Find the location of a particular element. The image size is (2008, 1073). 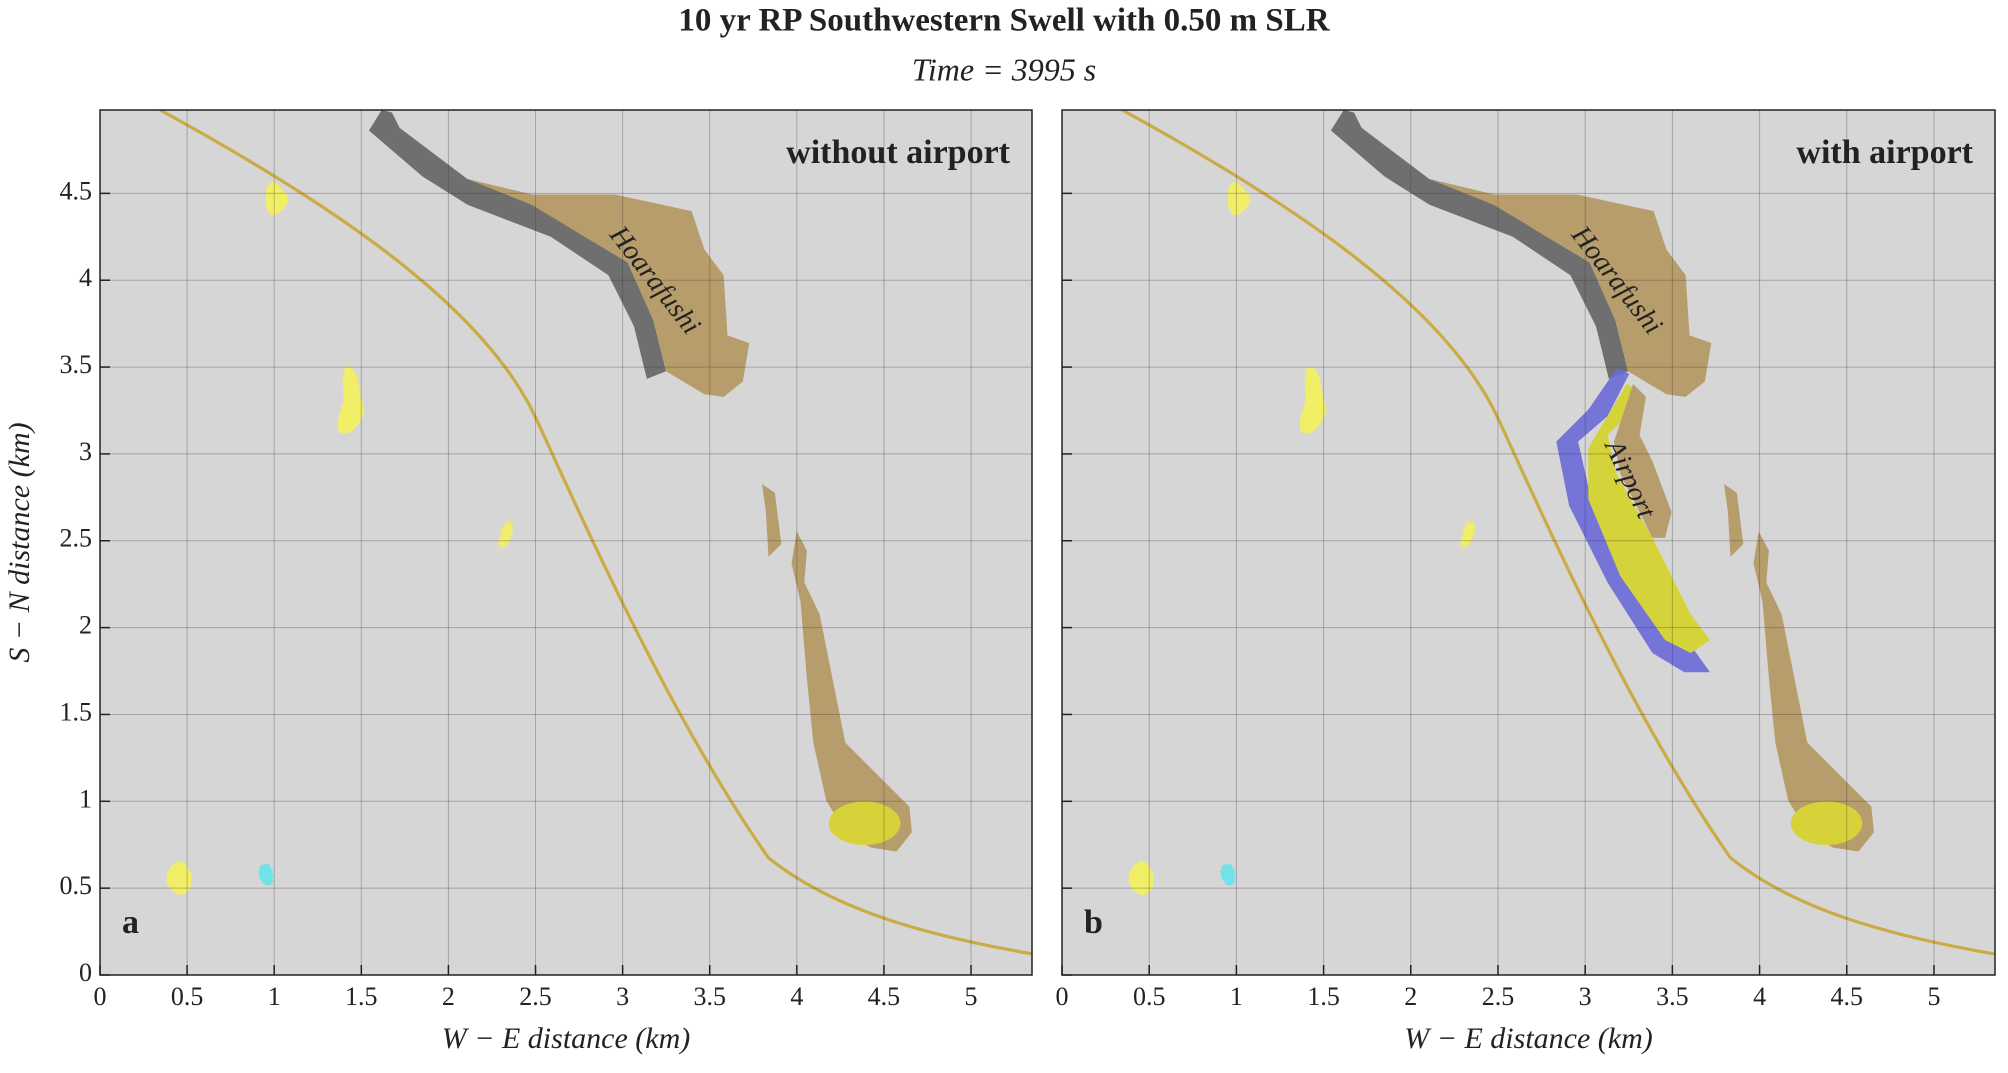

figure-subtitle: Time = 3995 s is located at coordinates (1004, 69).